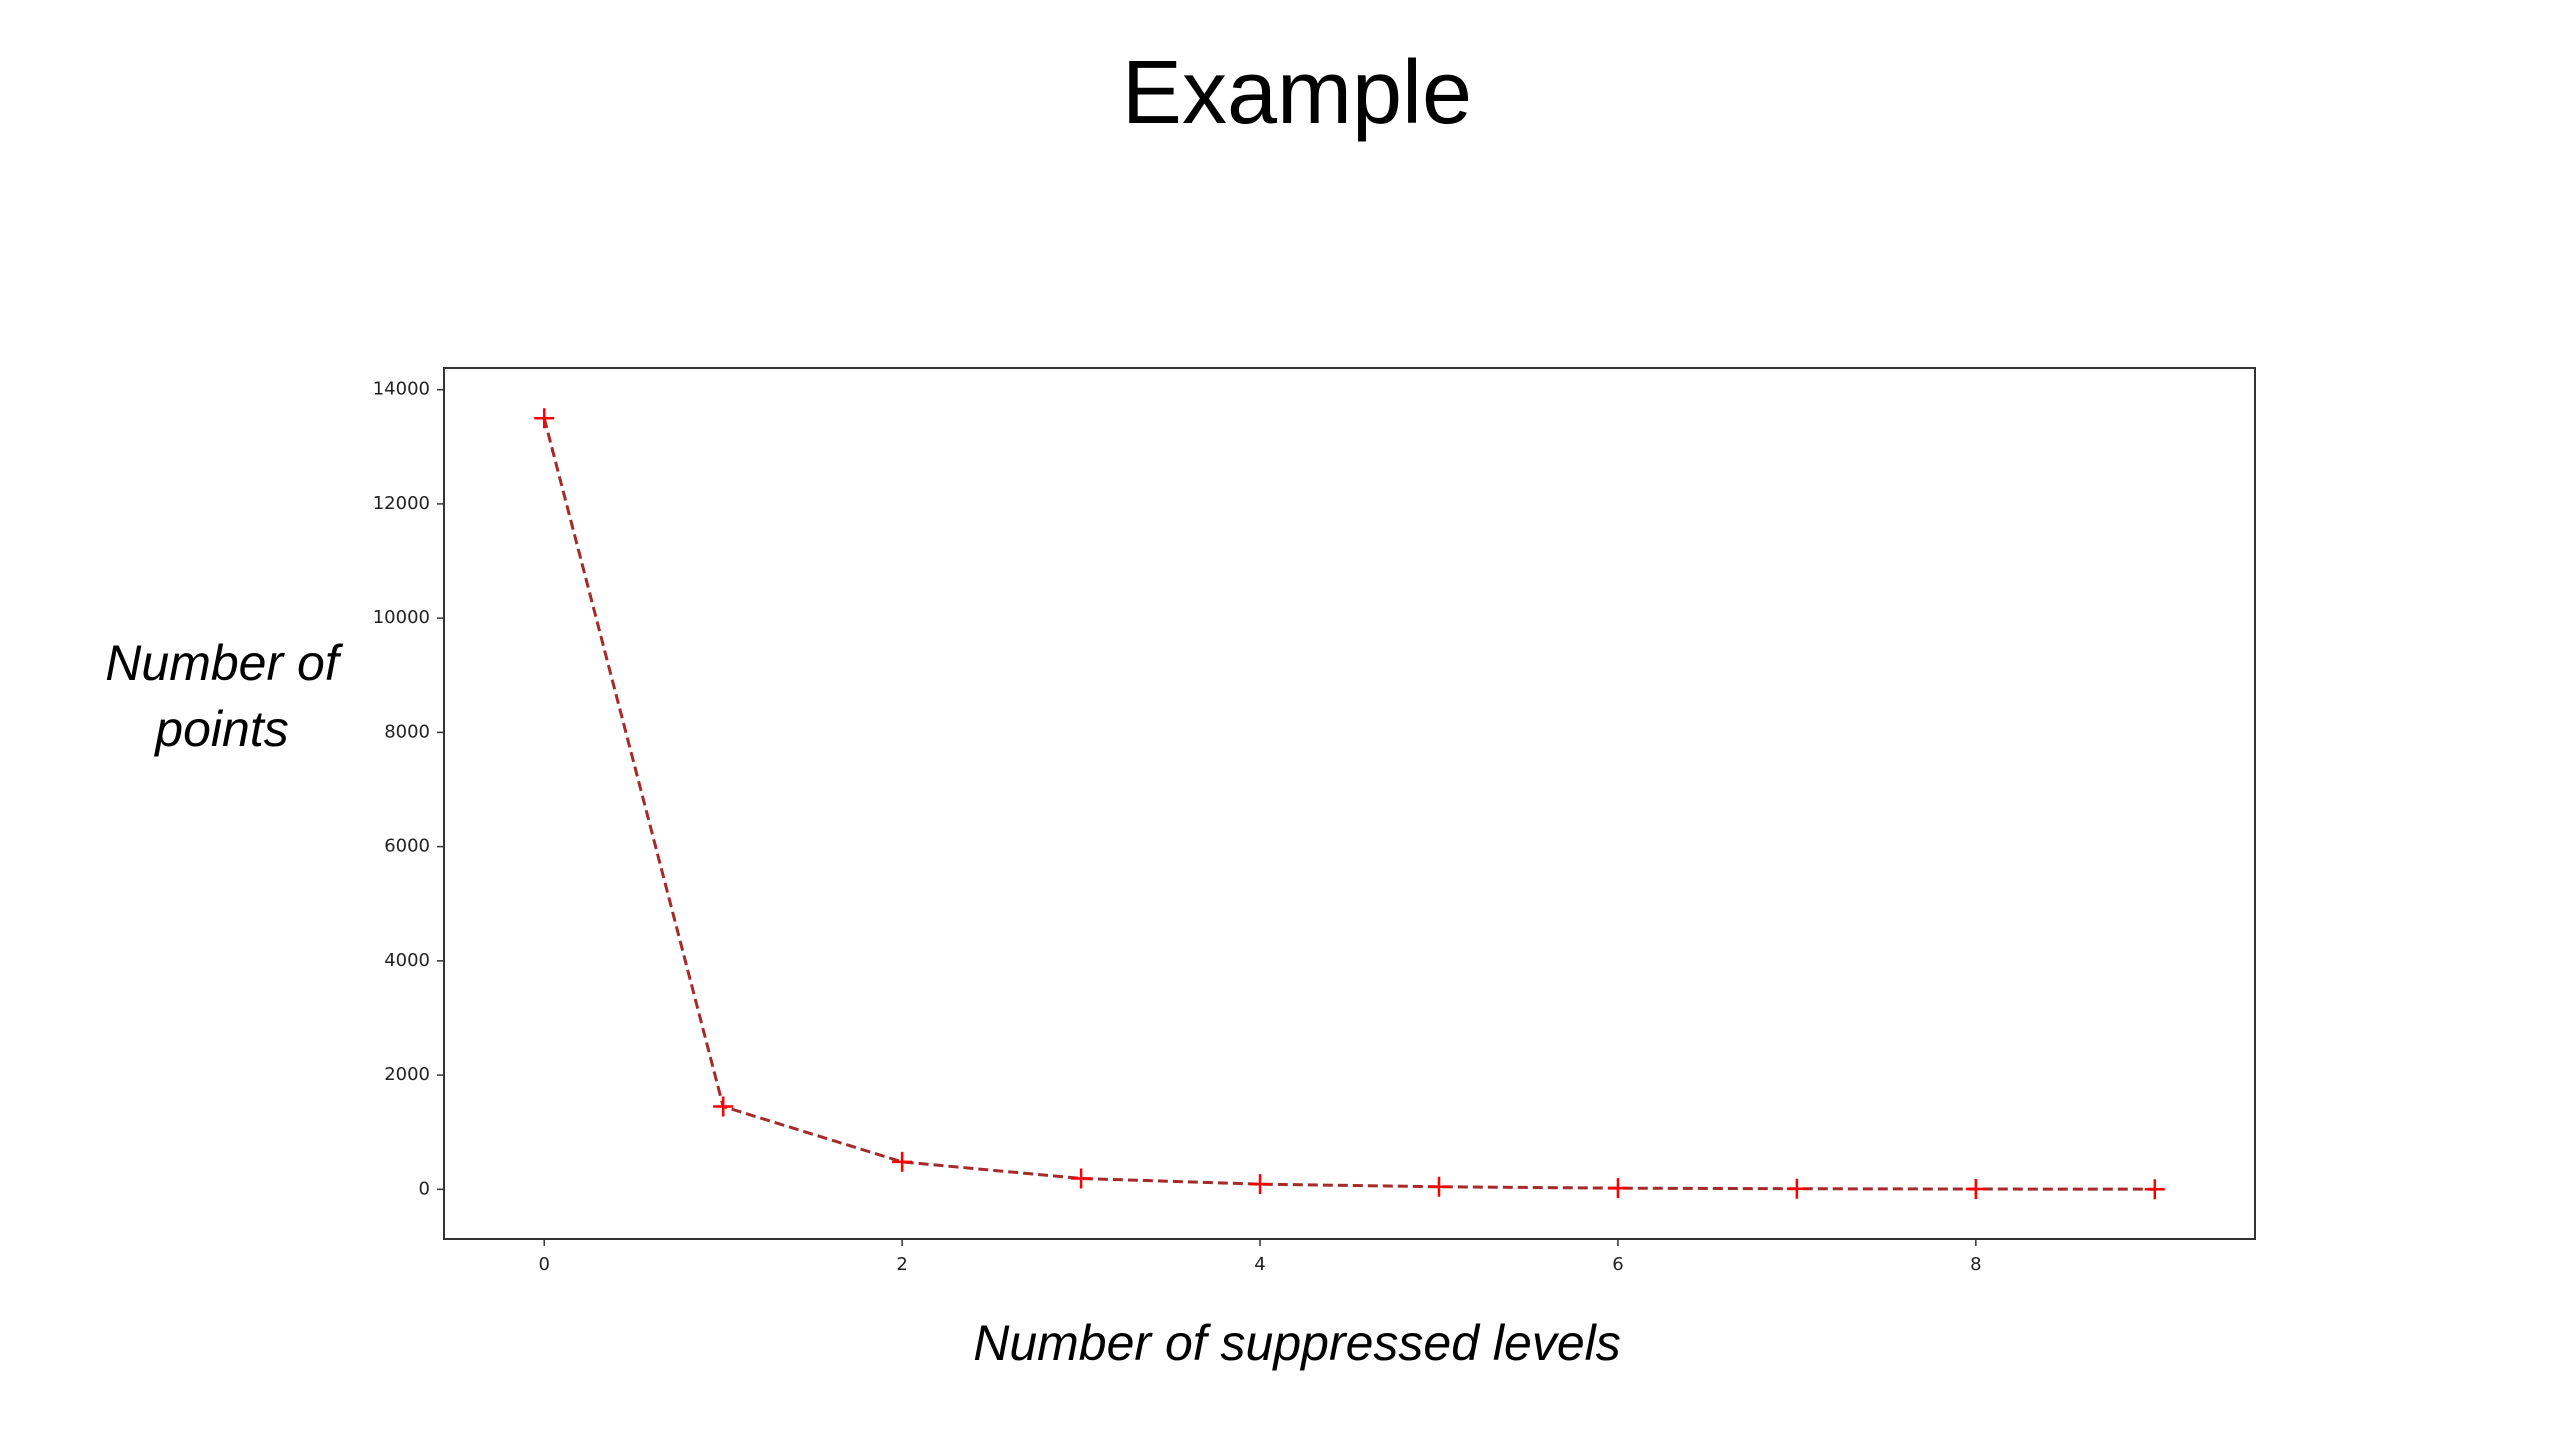 The width and height of the screenshot is (2560, 1440). Describe the element at coordinates (424, 1188) in the screenshot. I see `y-tick-label: 0` at that location.